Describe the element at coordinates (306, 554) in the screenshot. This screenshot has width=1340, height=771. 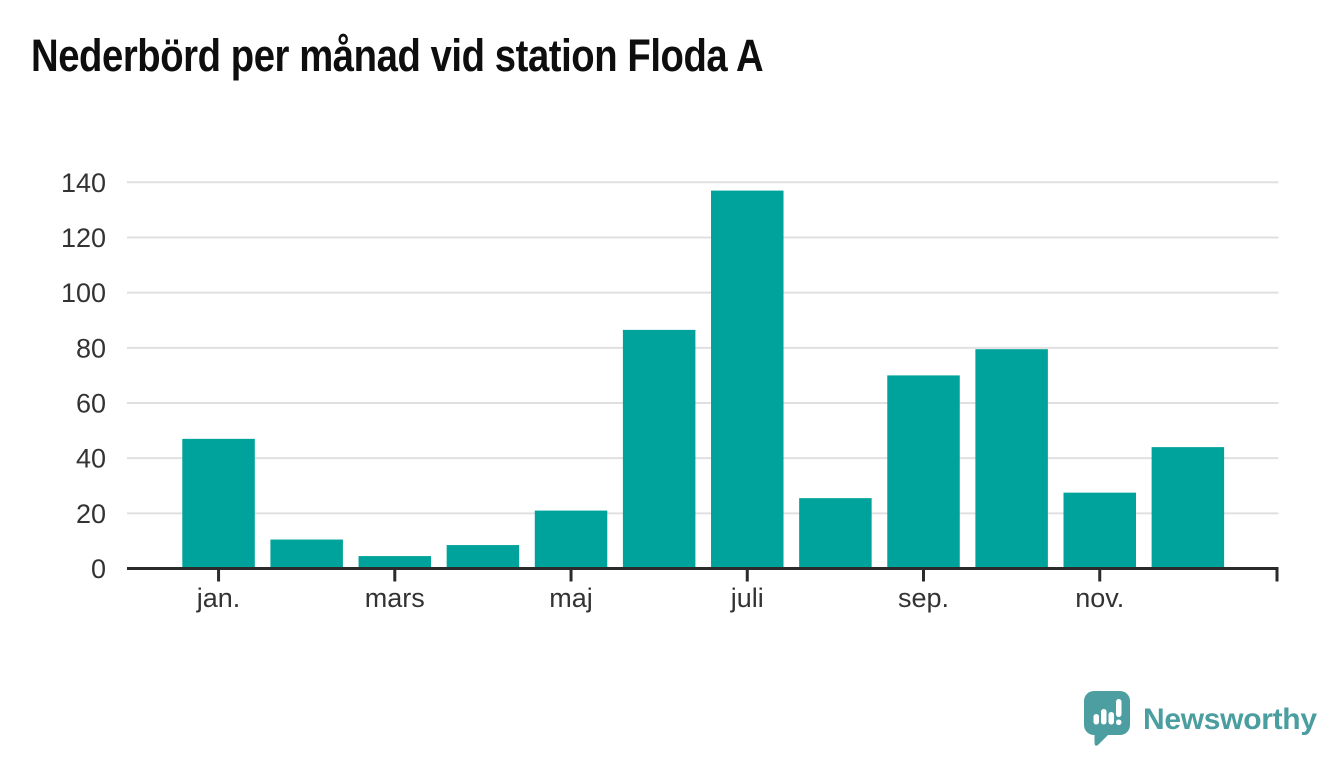
I see `bar-feb.` at that location.